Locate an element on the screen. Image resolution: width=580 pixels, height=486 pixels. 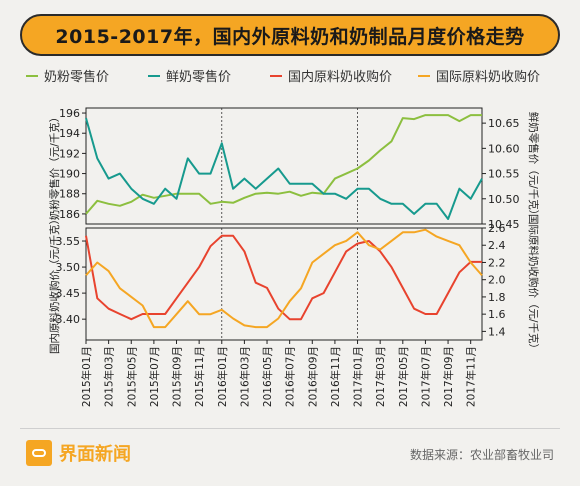
x-tick-label: 2015年11月 is located at coordinates (199, 376).